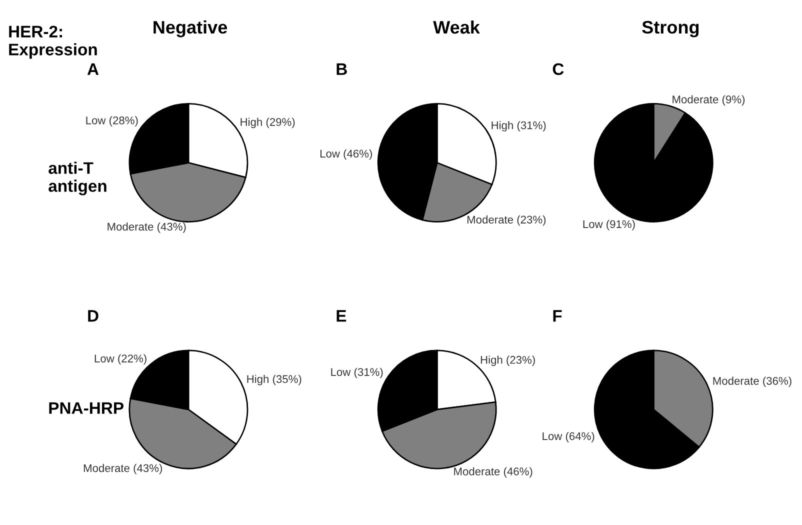 This screenshot has width=802, height=525. Describe the element at coordinates (120, 359) in the screenshot. I see `slice-label: Low (22%)` at that location.